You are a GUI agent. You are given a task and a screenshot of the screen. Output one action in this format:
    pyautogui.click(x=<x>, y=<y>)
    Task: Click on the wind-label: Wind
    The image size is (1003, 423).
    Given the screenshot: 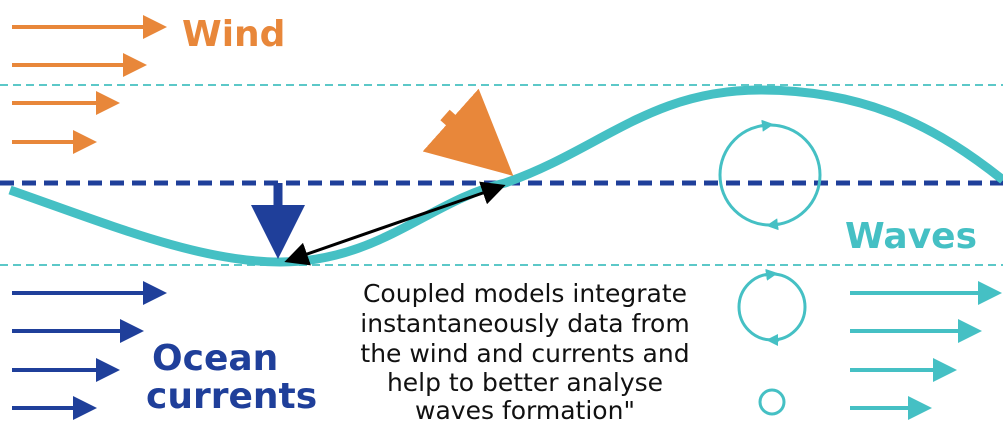 What is the action you would take?
    pyautogui.click(x=233, y=34)
    